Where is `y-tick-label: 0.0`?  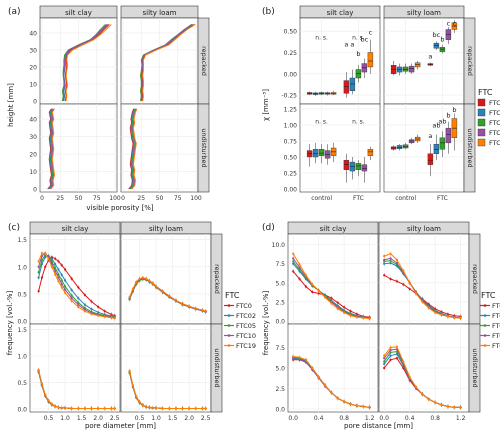 y-tick-label: 0.0 is located at coordinates (280, 410).